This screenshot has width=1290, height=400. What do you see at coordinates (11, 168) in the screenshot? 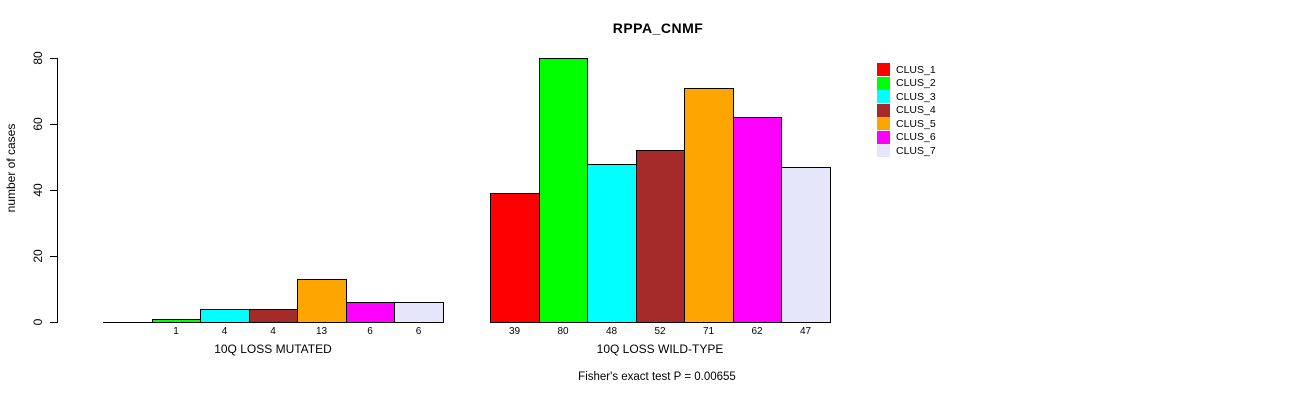
I see `y-axis-label: number of cases` at bounding box center [11, 168].